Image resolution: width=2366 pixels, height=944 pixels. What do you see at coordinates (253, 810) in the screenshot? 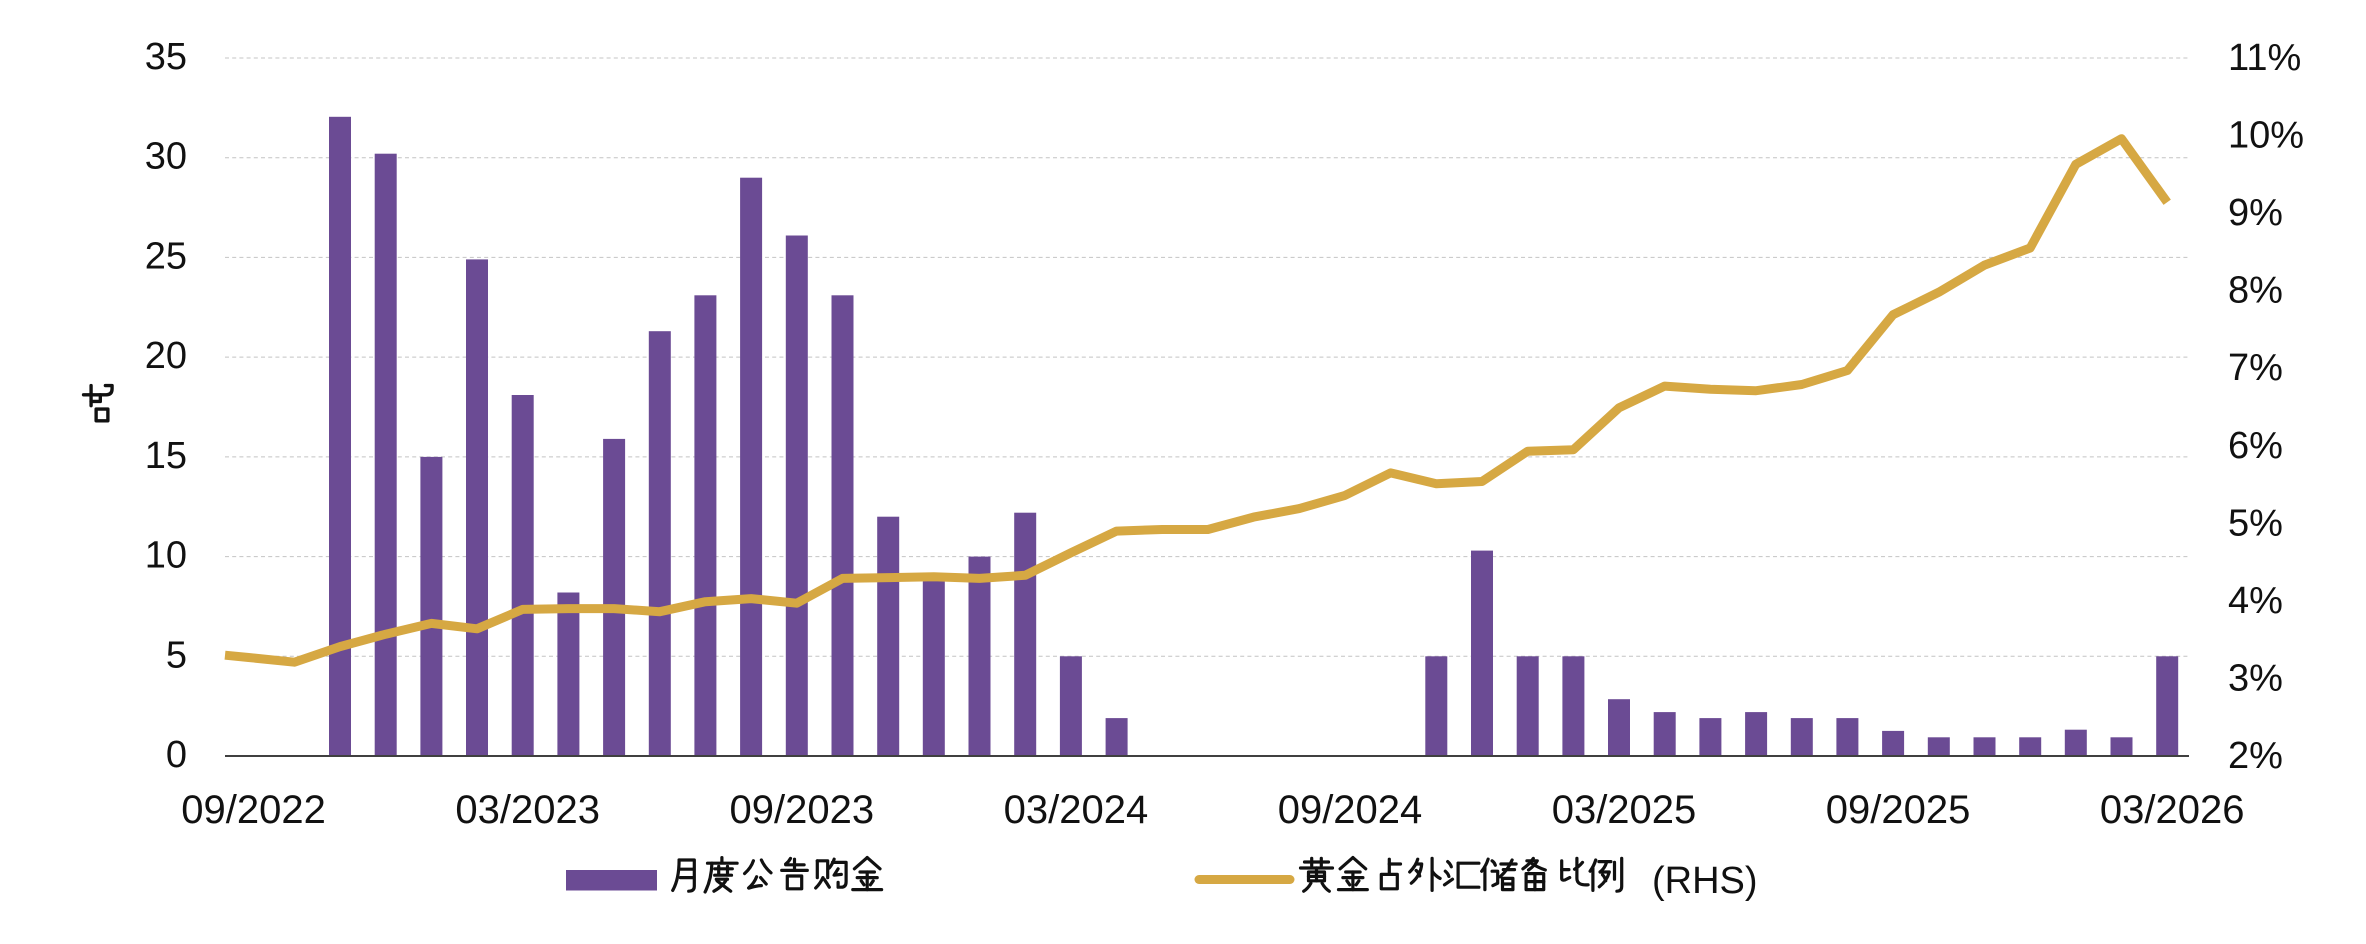
I see `svg-text: 09/2022` at bounding box center [253, 810].